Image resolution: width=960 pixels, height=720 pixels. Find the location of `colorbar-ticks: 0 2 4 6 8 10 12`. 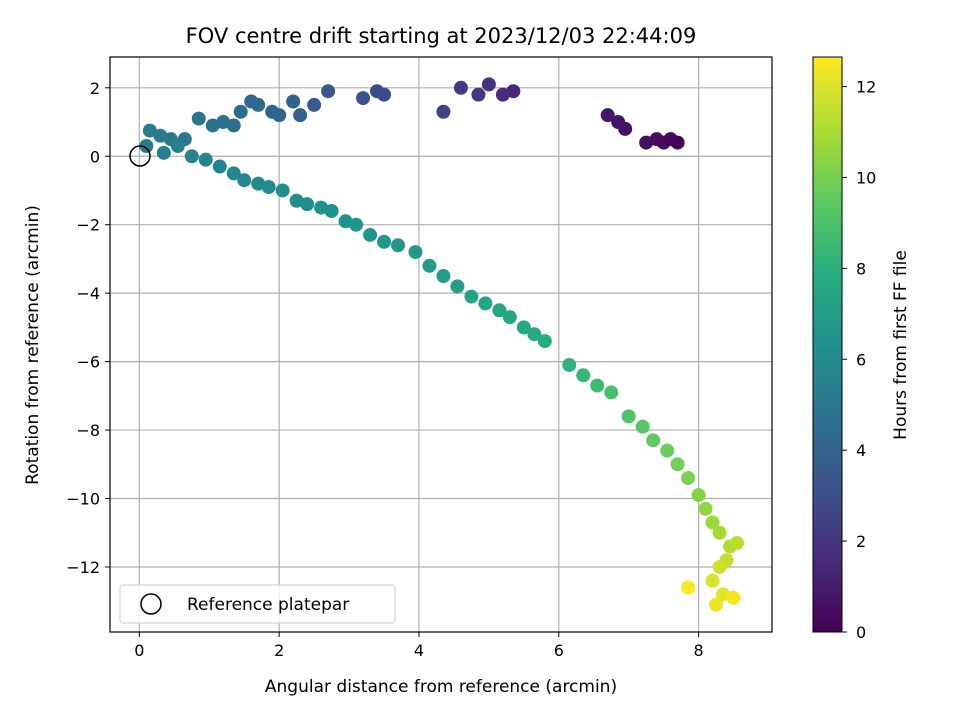

colorbar-ticks: 0 2 4 6 8 10 12 is located at coordinates (859, 360).